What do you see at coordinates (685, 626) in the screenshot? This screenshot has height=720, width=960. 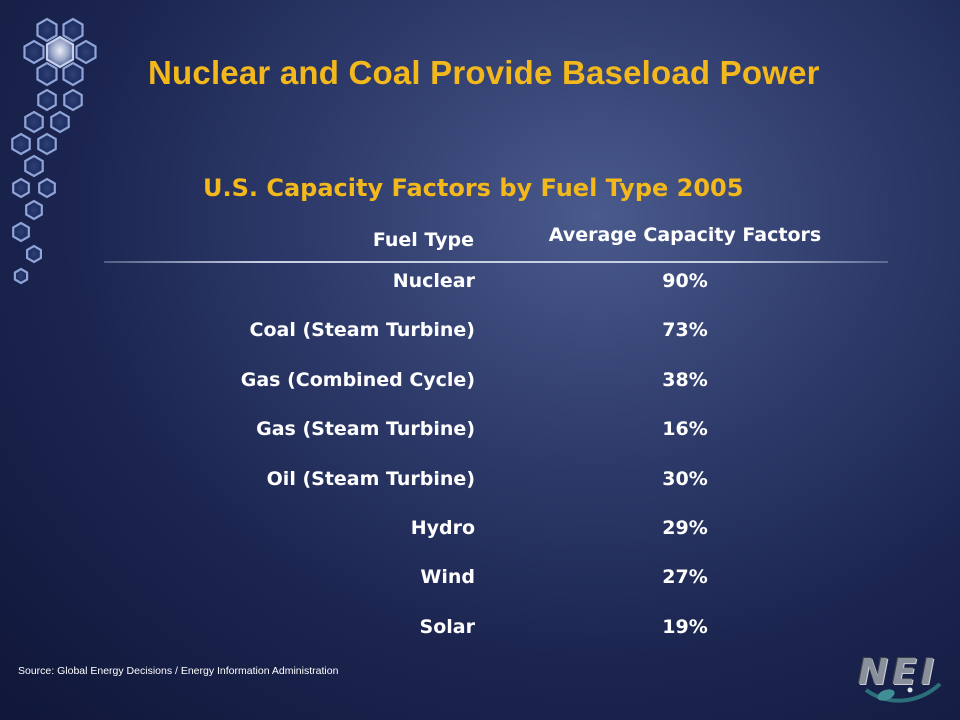 I see `capacity-factor-cell: 19%` at bounding box center [685, 626].